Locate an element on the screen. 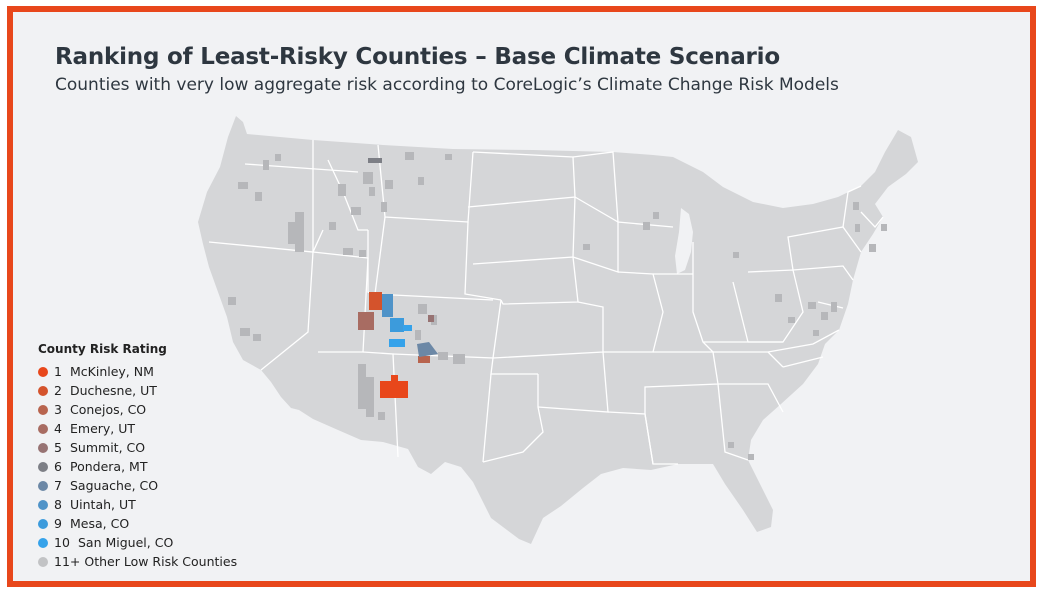 Image resolution: width=1047 pixels, height=596 pixels. legend-label: Pondera, MT is located at coordinates (109, 466).